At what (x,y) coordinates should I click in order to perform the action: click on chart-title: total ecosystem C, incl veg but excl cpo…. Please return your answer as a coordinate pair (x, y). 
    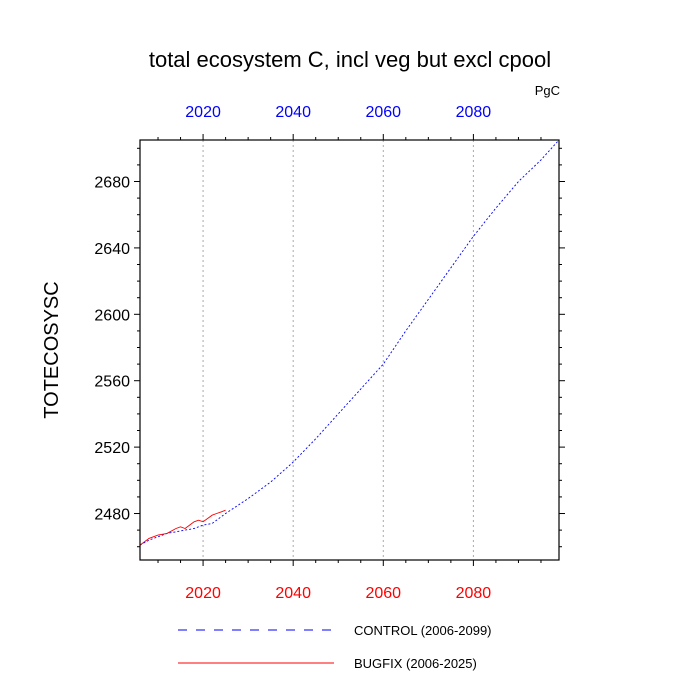
    Looking at the image, I should click on (350, 59).